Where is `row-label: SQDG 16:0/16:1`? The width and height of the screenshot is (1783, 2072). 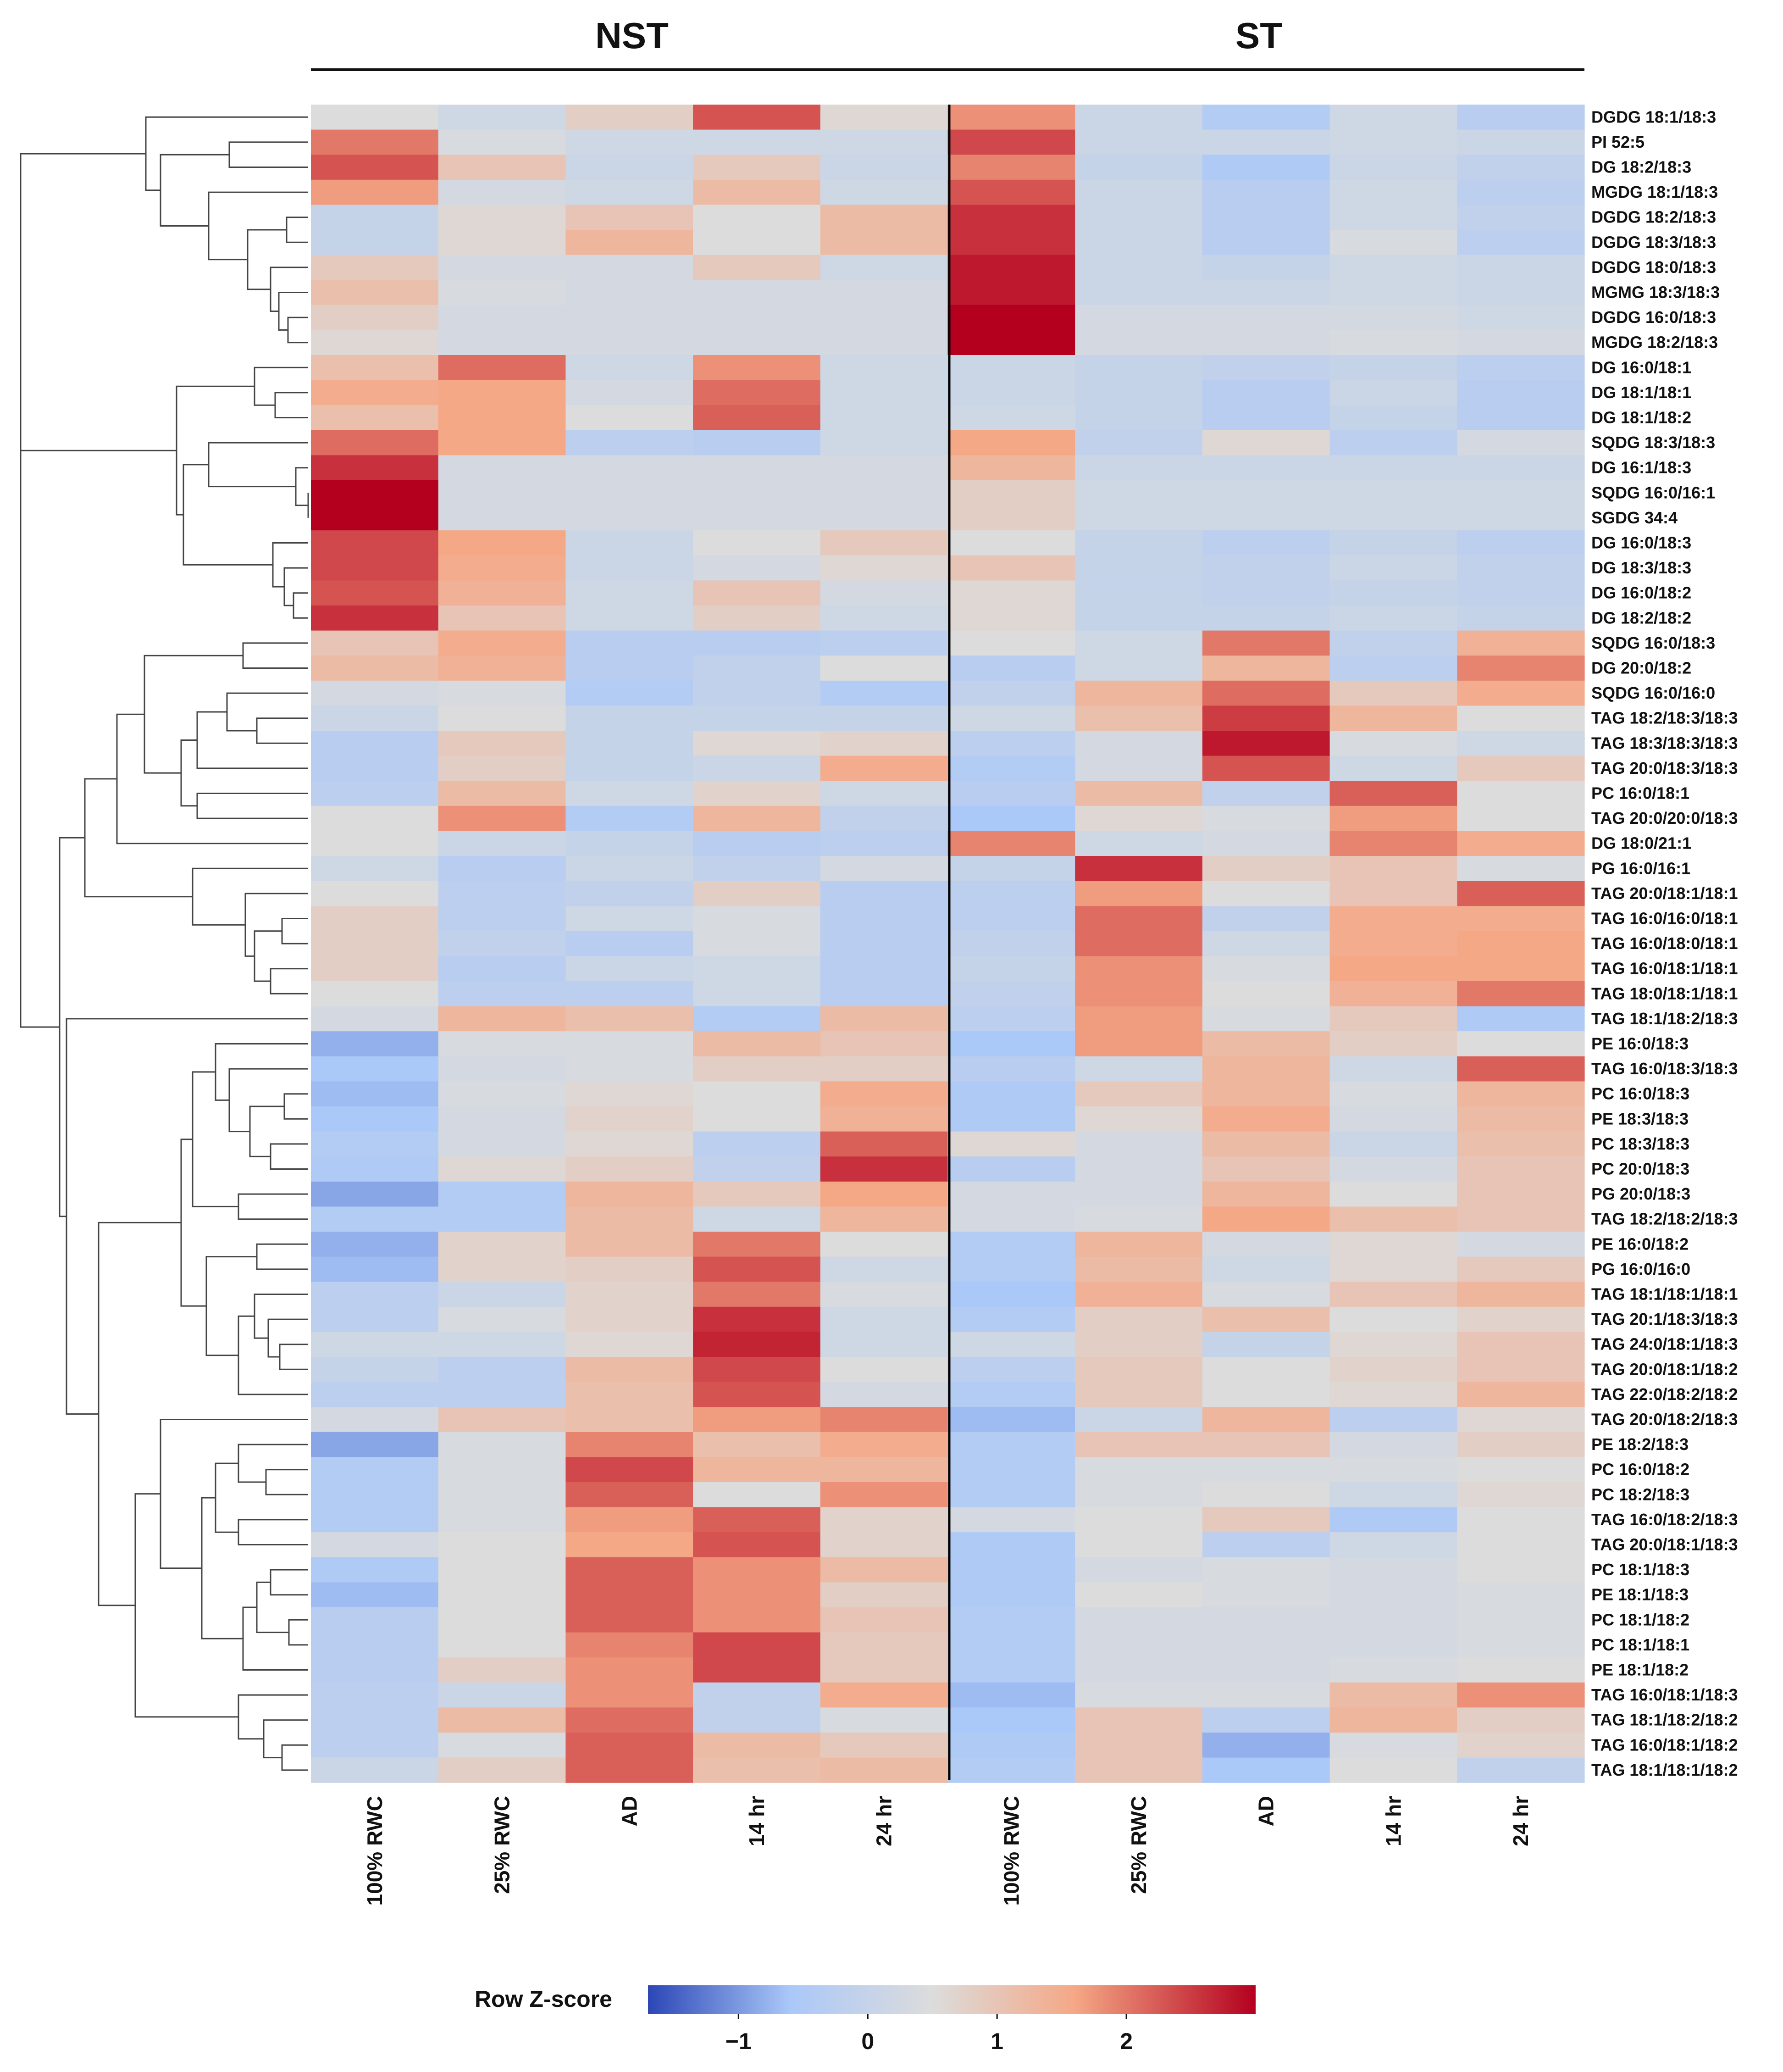
row-label: SQDG 16:0/16:1 is located at coordinates (1653, 492).